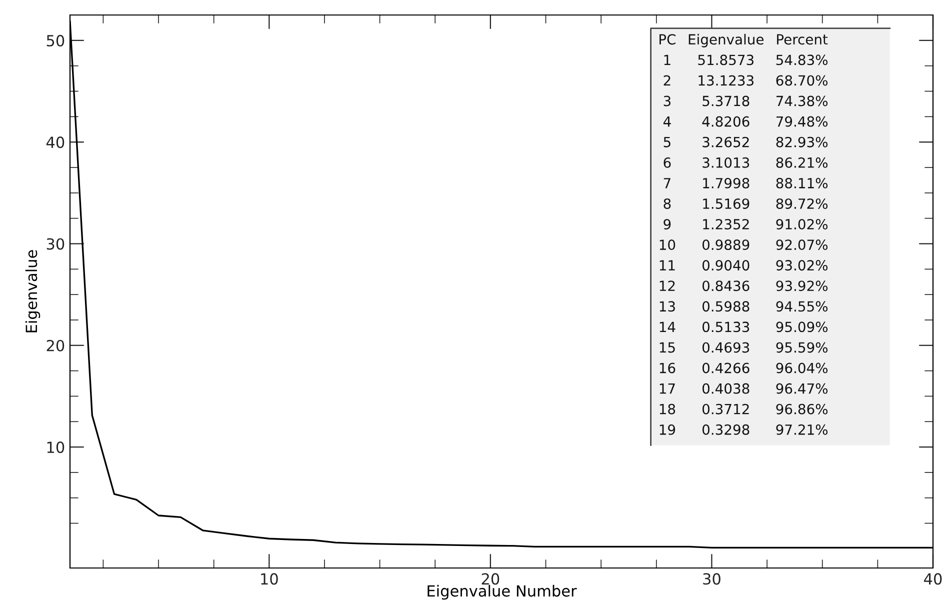 This screenshot has width=946, height=601. What do you see at coordinates (744, 245) in the screenshot?
I see `text: 10 0.9889 92.07%` at bounding box center [744, 245].